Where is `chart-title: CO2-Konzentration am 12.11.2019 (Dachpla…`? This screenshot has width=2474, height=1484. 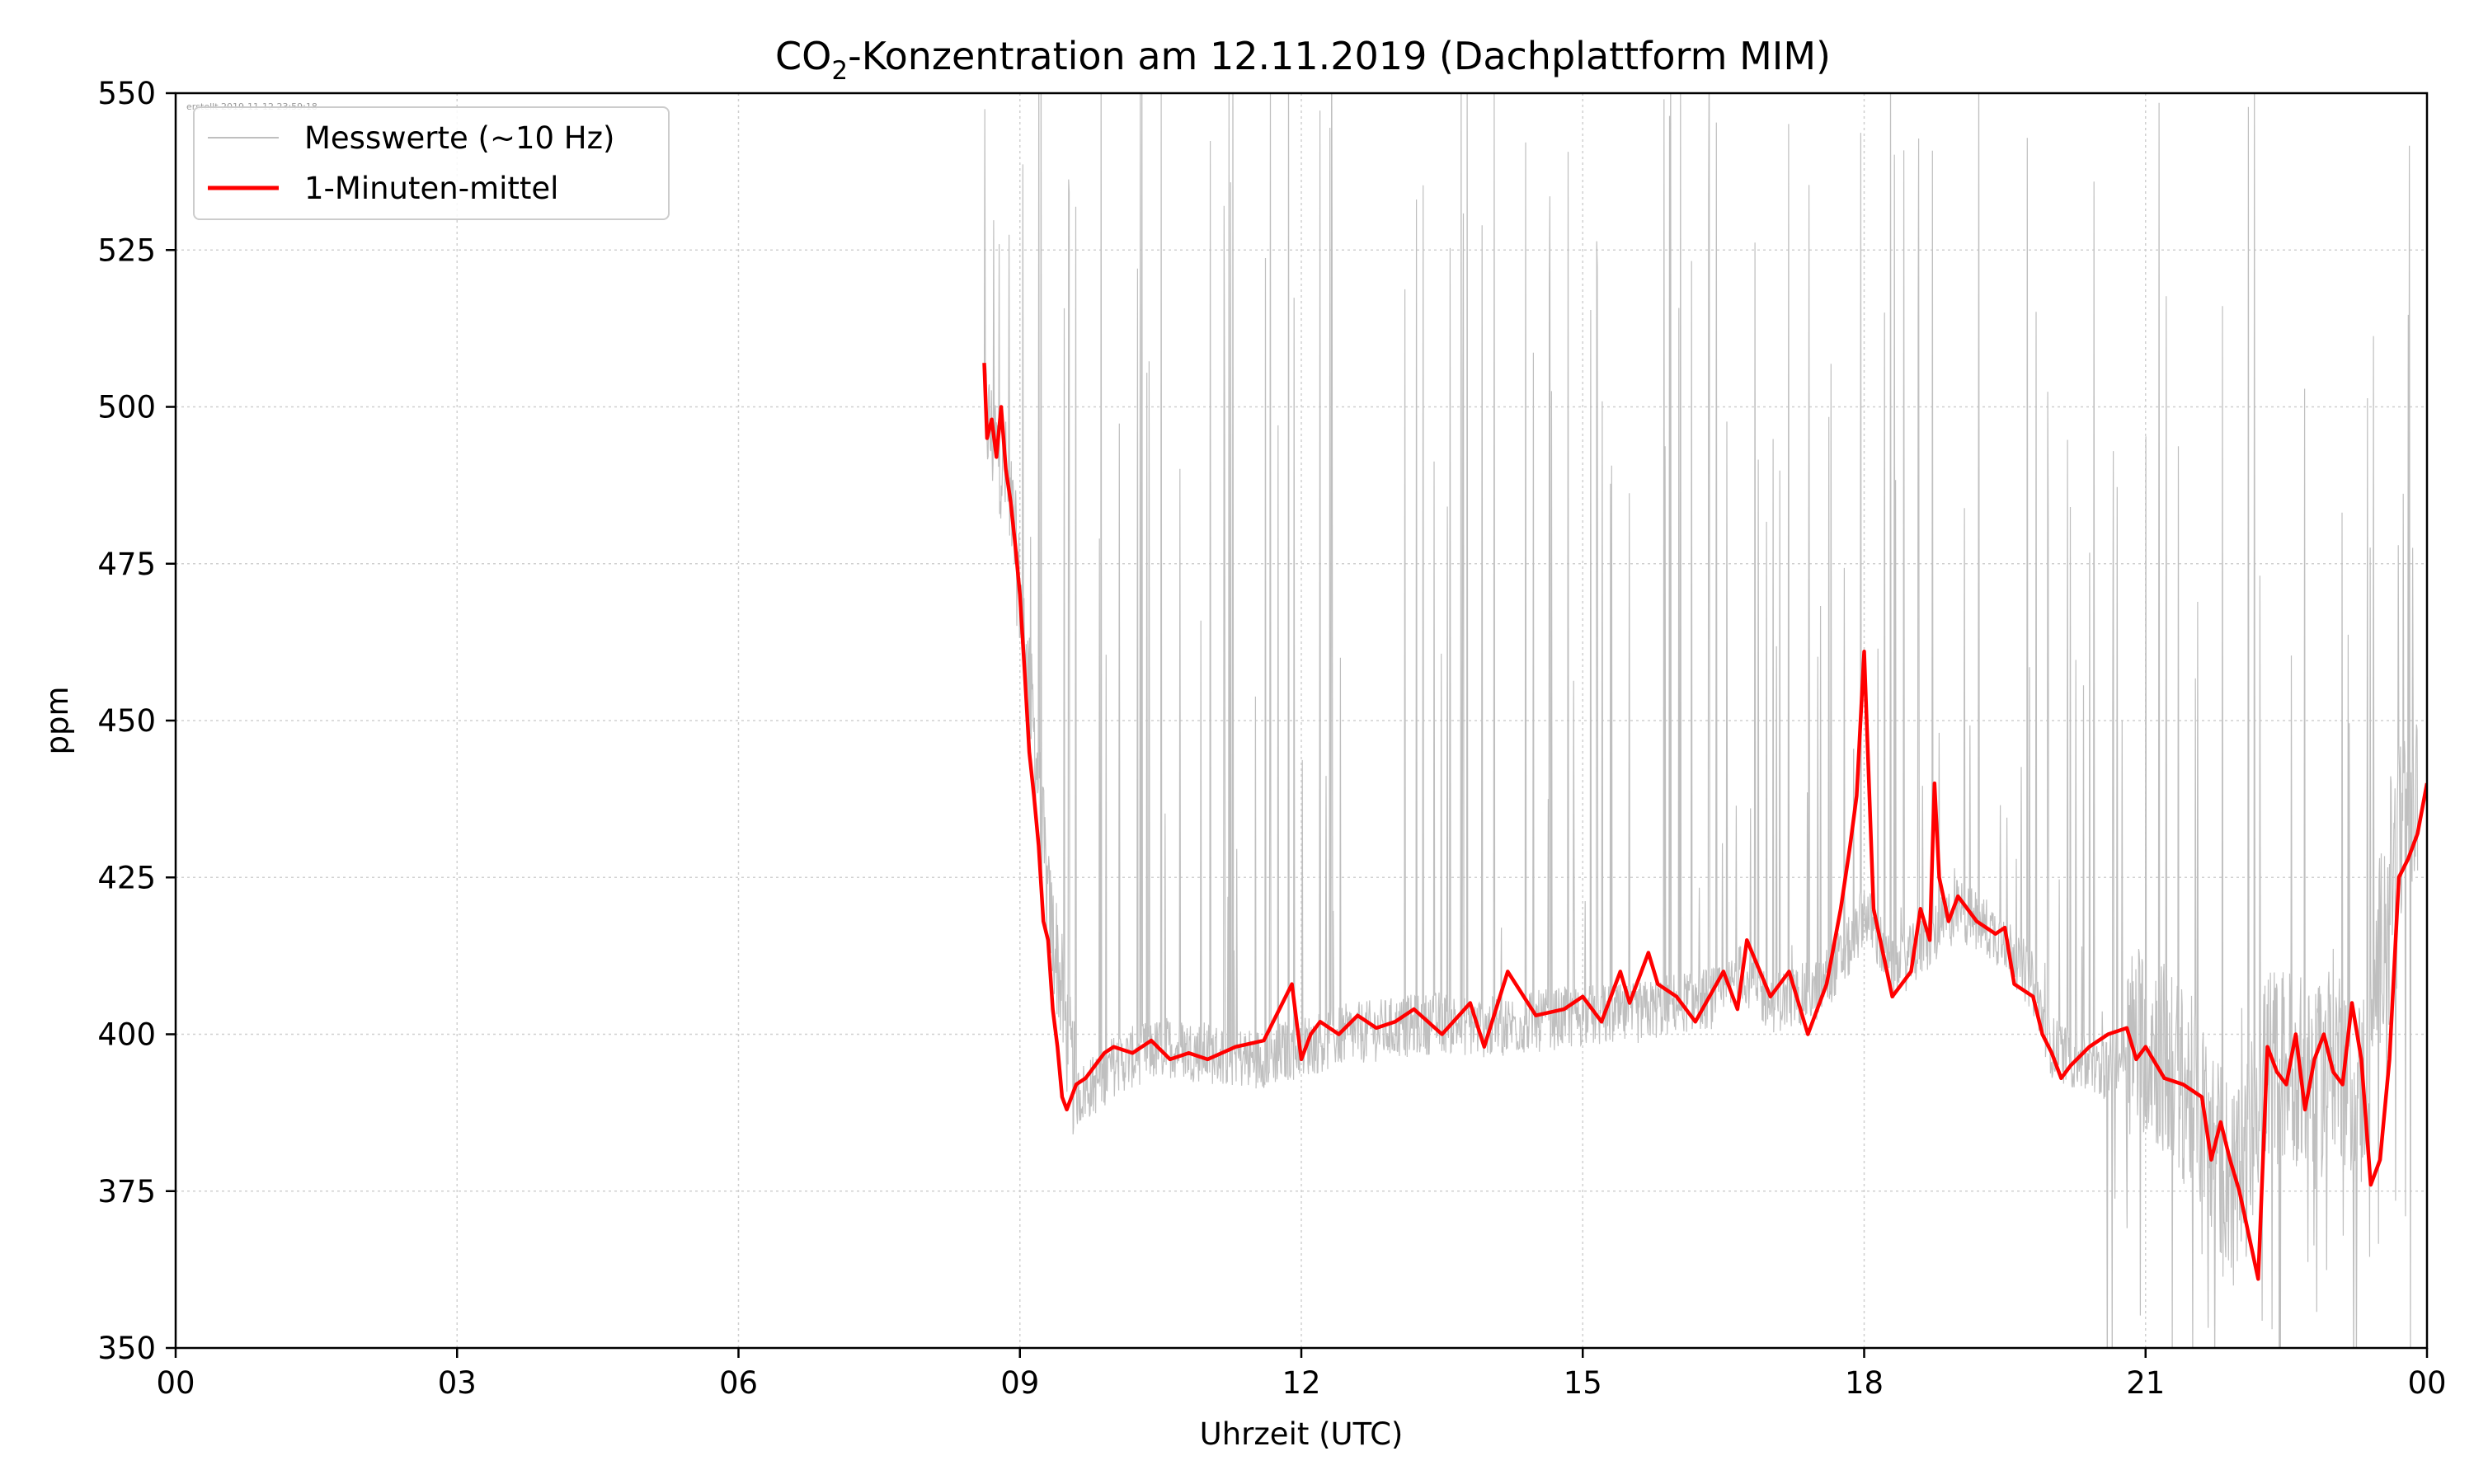 chart-title: CO2-Konzentration am 12.11.2019 (Dachpla… is located at coordinates (1303, 60).